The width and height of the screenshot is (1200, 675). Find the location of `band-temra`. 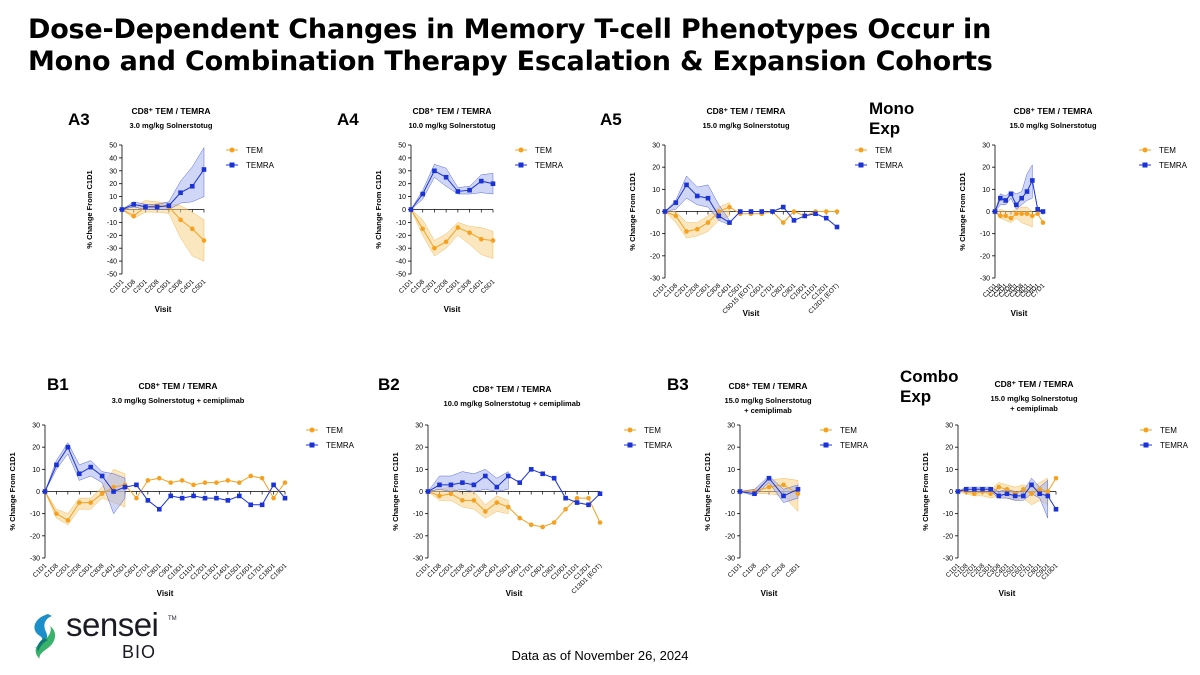

band-temra is located at coordinates (452, 186).